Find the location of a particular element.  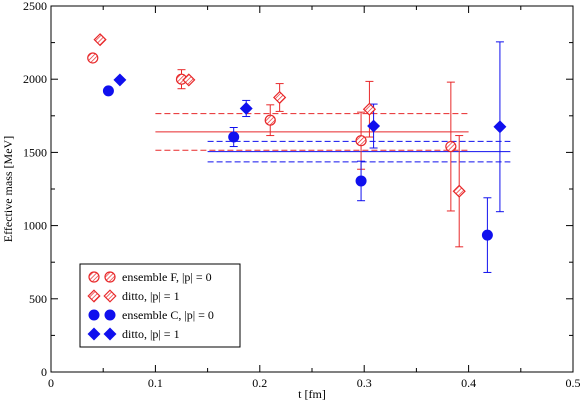

y-tick-label: 2000 is located at coordinates (35, 79).